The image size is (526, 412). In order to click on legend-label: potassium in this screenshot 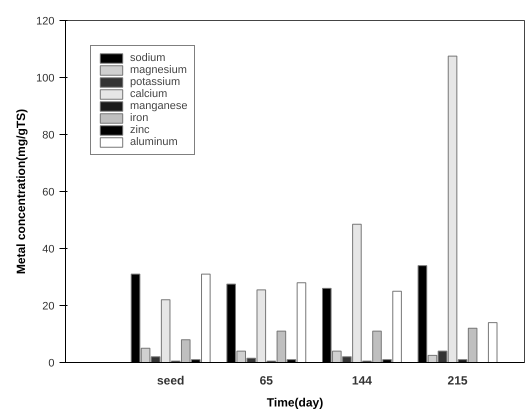, I will do `click(155, 82)`.